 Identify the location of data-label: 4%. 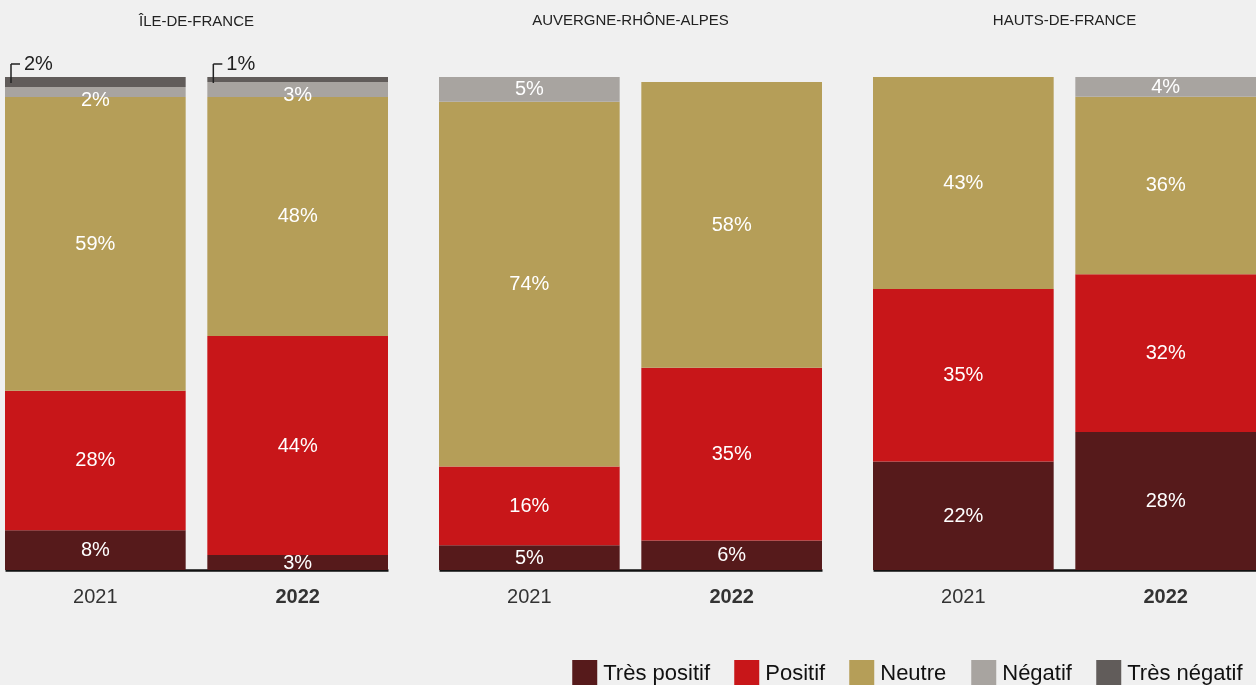
(1166, 85).